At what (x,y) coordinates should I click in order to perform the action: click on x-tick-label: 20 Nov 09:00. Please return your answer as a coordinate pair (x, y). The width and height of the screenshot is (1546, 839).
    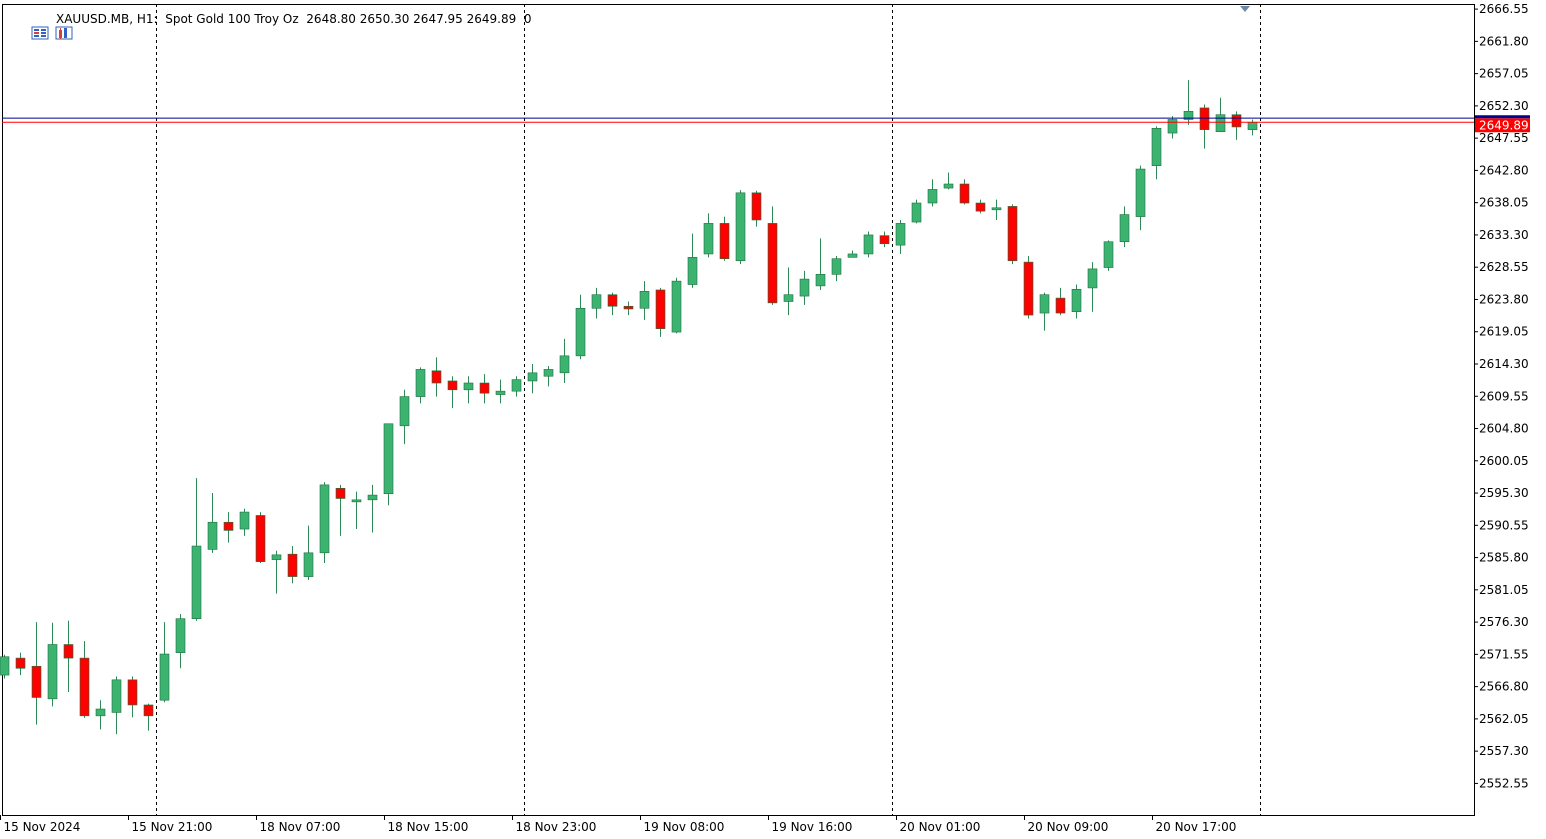
    Looking at the image, I should click on (1068, 827).